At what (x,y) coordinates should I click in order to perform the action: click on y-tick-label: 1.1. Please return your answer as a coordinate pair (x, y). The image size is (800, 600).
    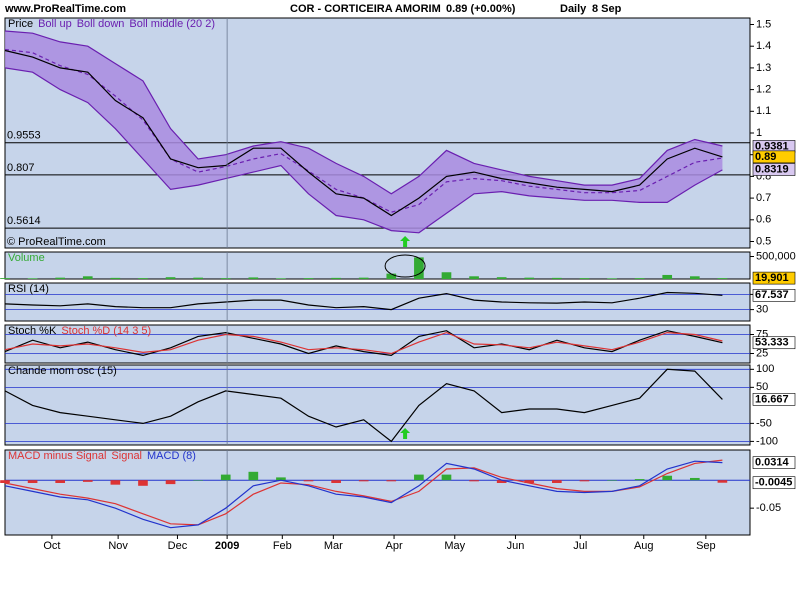
    Looking at the image, I should click on (763, 111).